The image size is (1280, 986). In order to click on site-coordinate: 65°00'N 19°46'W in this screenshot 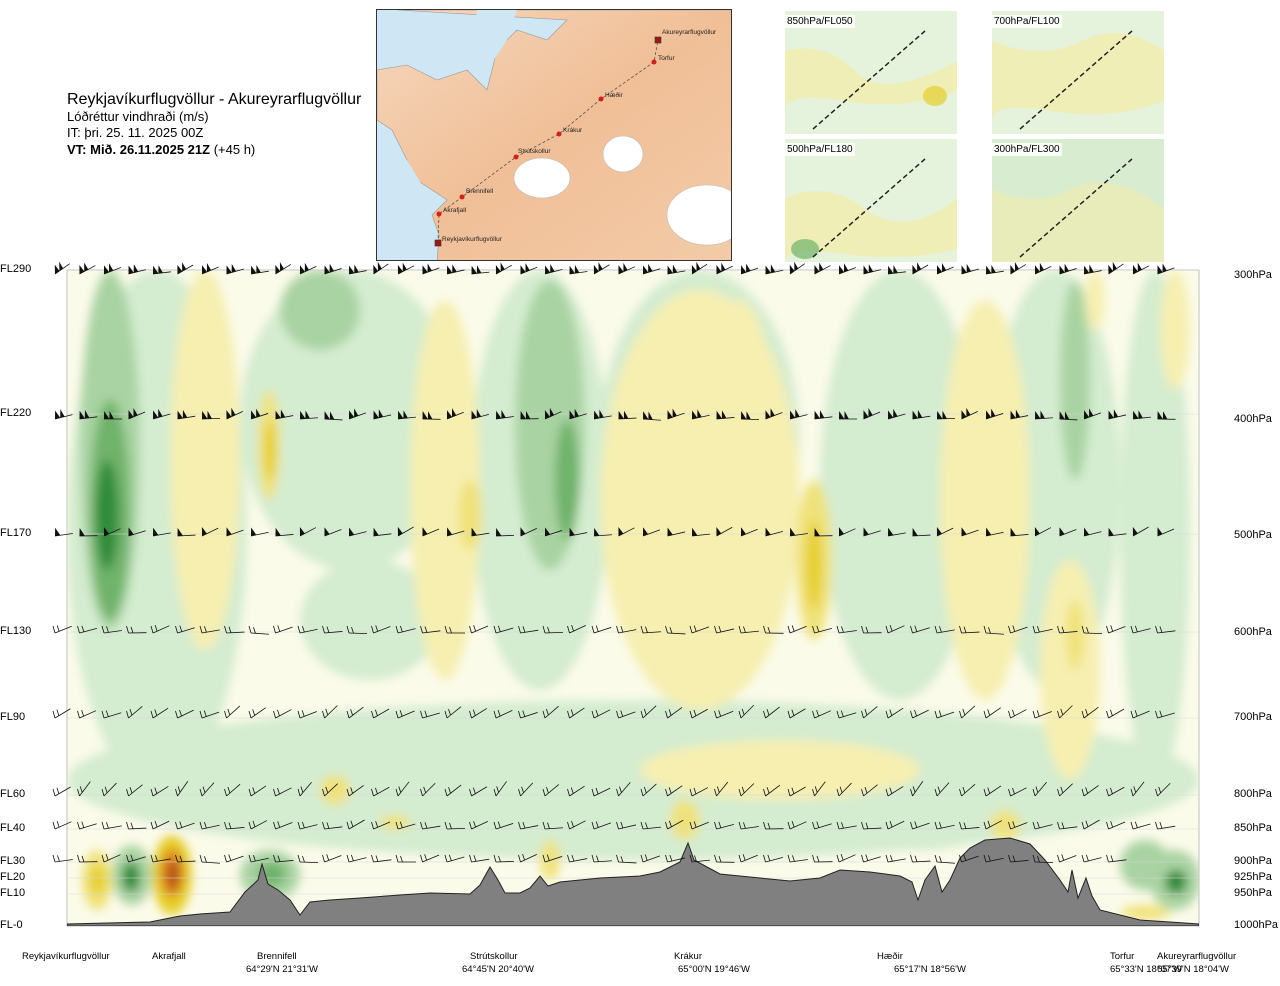, I will do `click(714, 970)`.